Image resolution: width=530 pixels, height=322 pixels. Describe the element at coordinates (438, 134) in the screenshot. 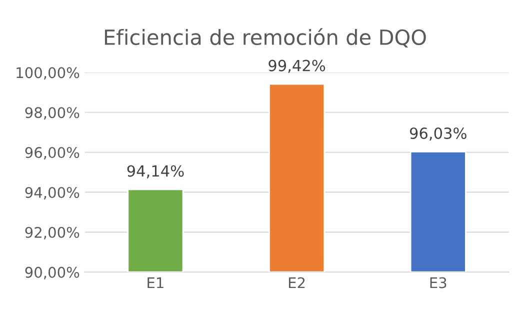

I see `data-label: 96,03%` at that location.